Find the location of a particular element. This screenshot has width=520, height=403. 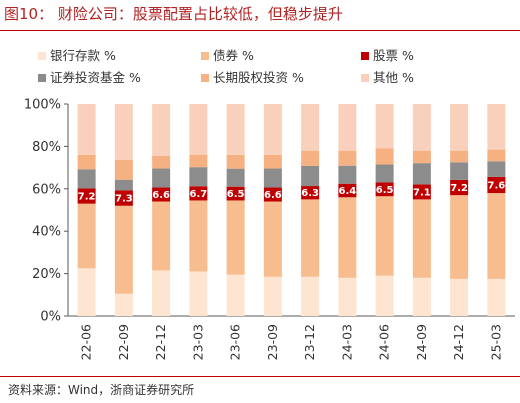

bar-data-label: 6.6 is located at coordinates (273, 195).